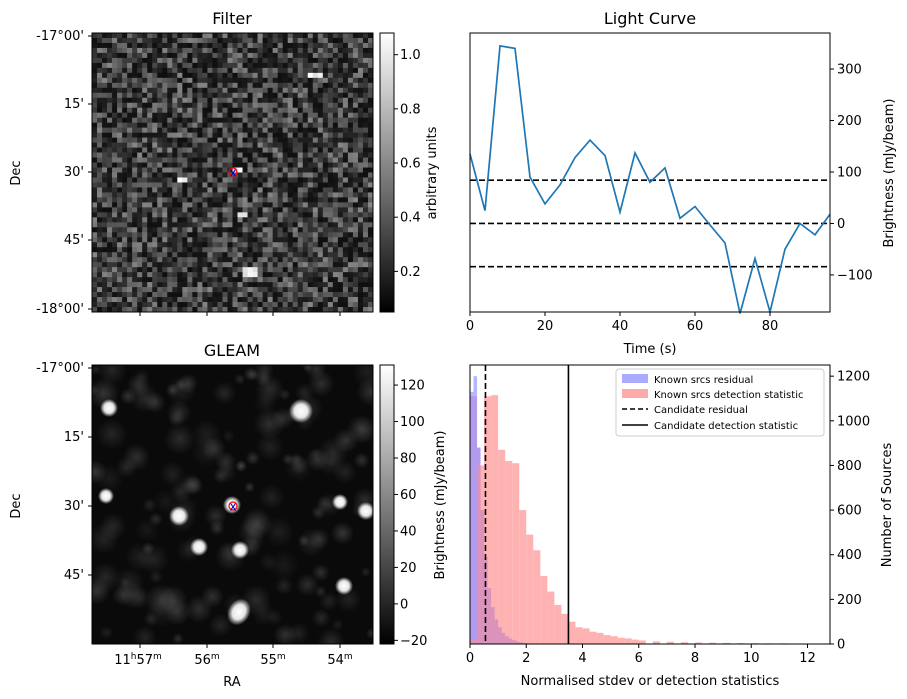 The image size is (907, 699). Describe the element at coordinates (241, 466) in the screenshot. I see `gleam-source` at that location.